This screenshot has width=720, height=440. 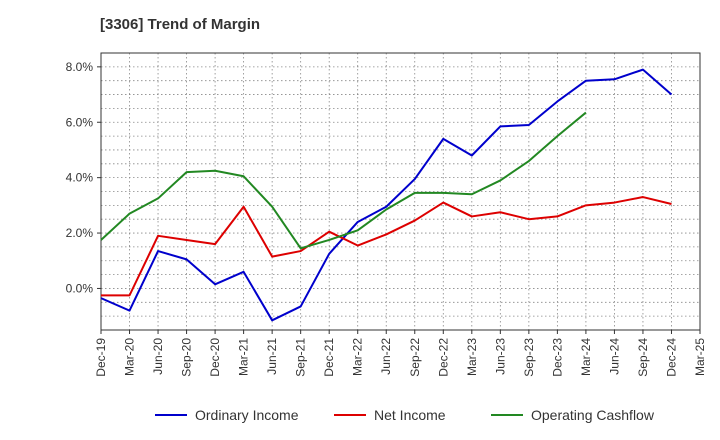 What do you see at coordinates (700, 357) in the screenshot?
I see `x-tick-label: Mar-25` at bounding box center [700, 357].